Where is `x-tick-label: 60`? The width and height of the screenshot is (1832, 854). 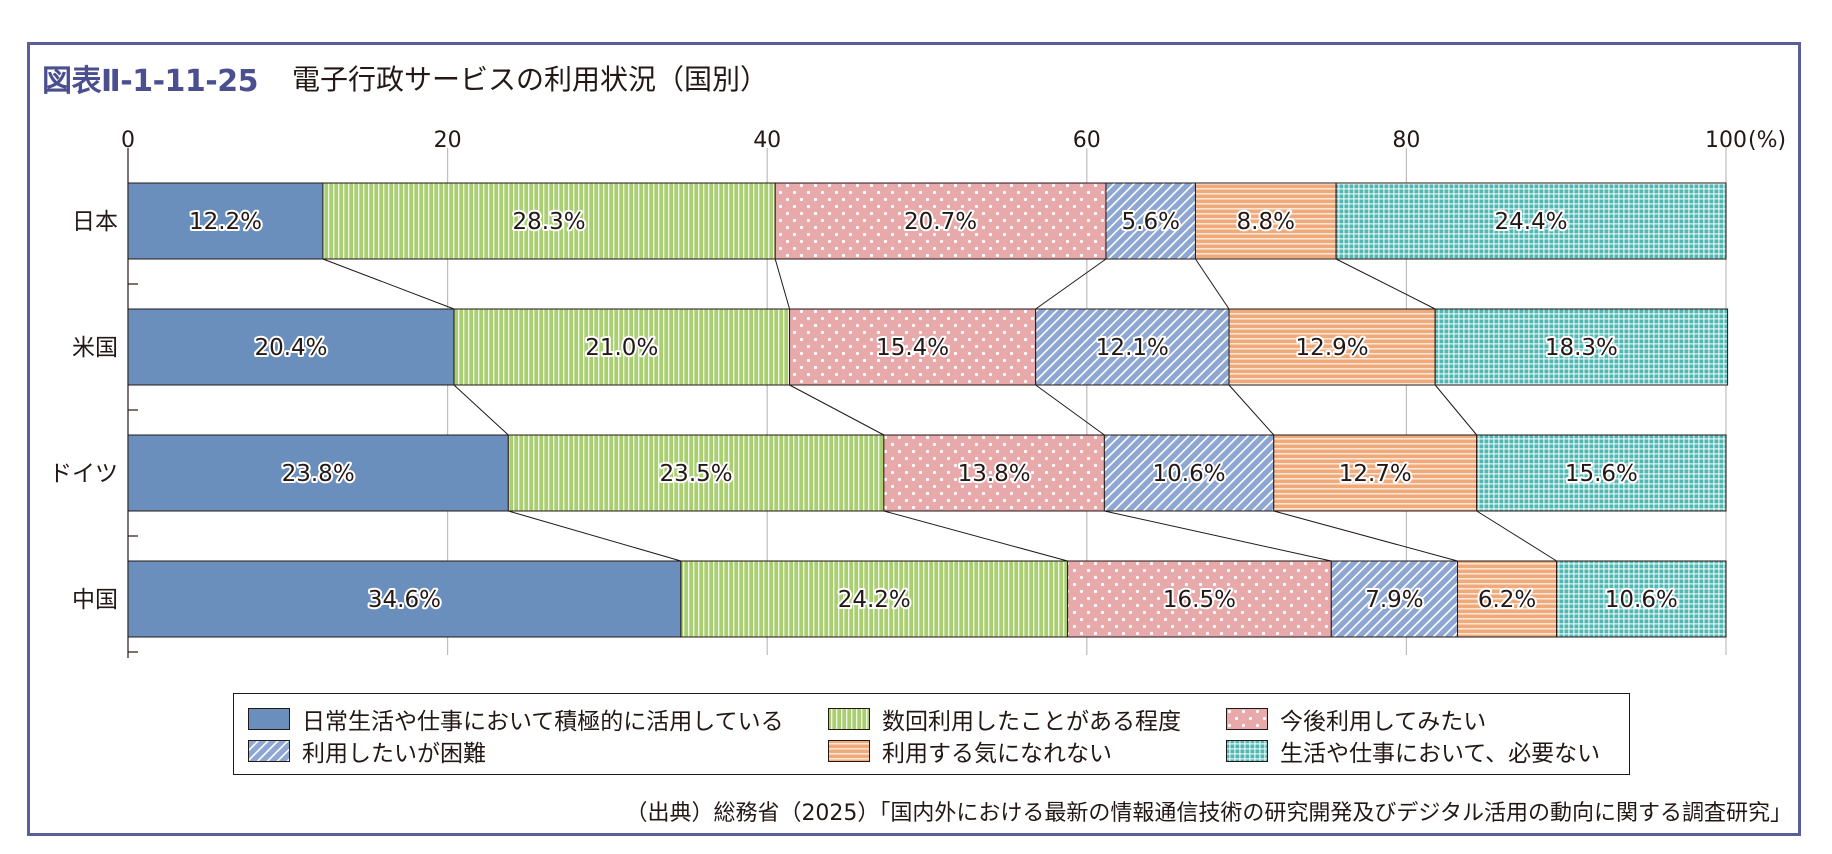 x-tick-label: 60 is located at coordinates (1087, 140).